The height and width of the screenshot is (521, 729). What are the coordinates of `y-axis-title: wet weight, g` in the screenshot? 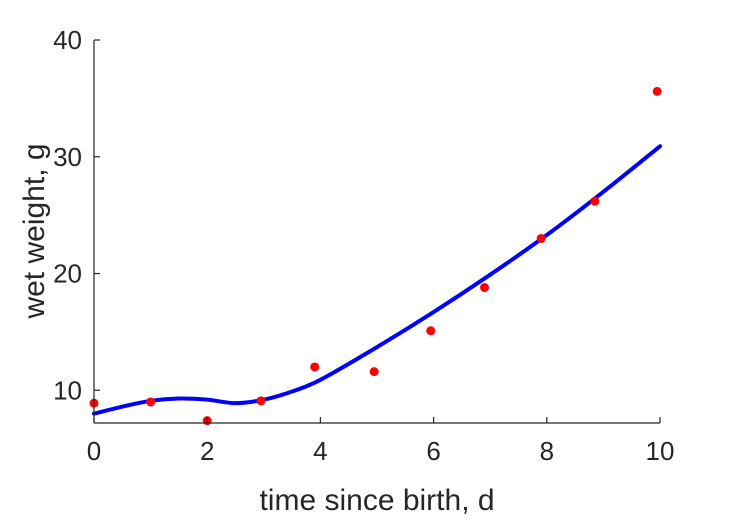 It's located at (34, 231).